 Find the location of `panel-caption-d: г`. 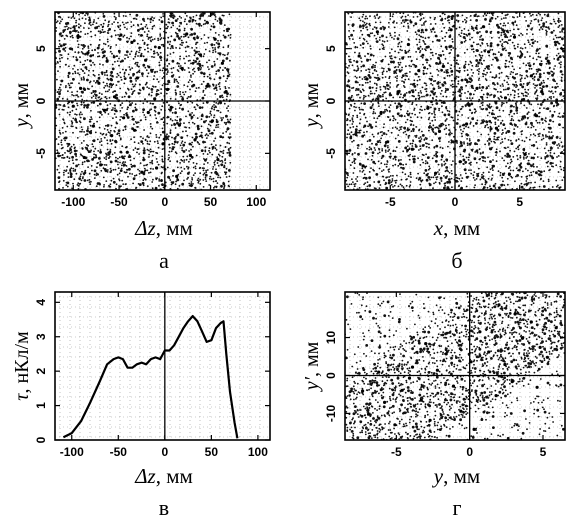

panel-caption-d: г is located at coordinates (456, 507).